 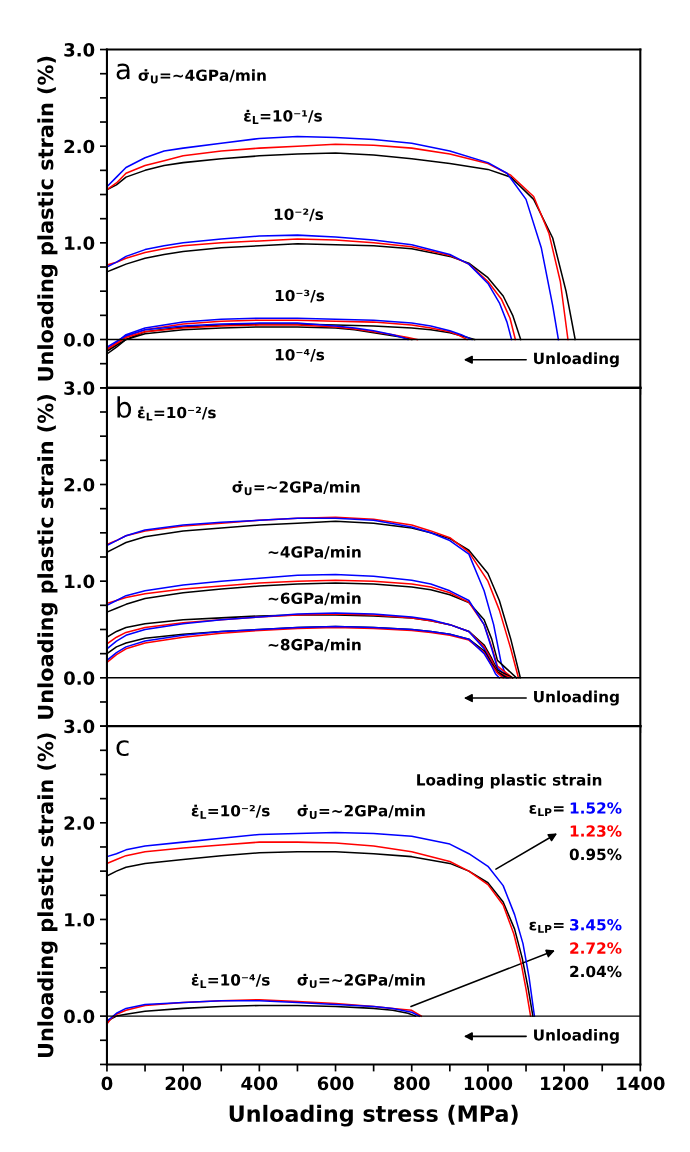 What do you see at coordinates (283, 116) in the screenshot?
I see `annotation: ε̇$_{L}$=10⁻¹/s` at bounding box center [283, 116].